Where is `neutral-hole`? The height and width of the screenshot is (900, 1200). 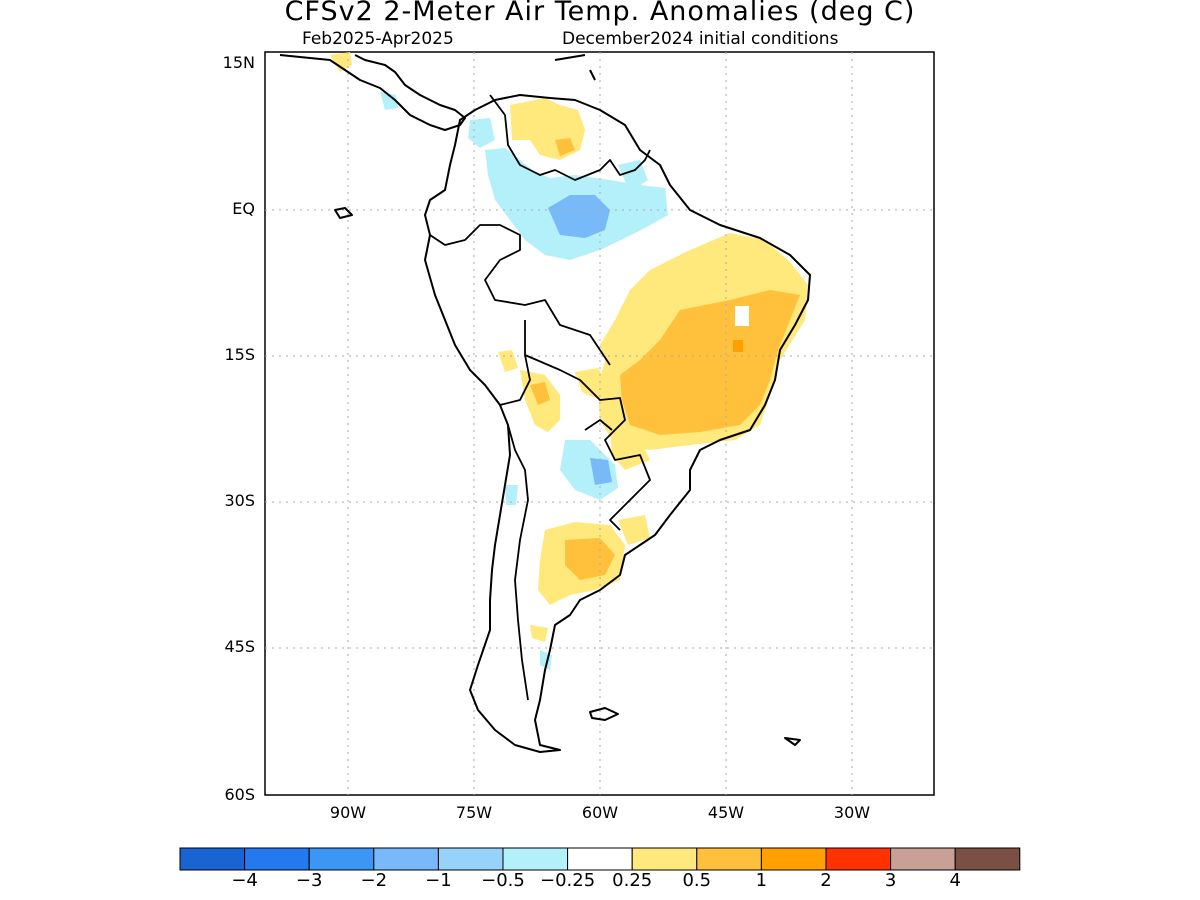
neutral-hole is located at coordinates (742, 316).